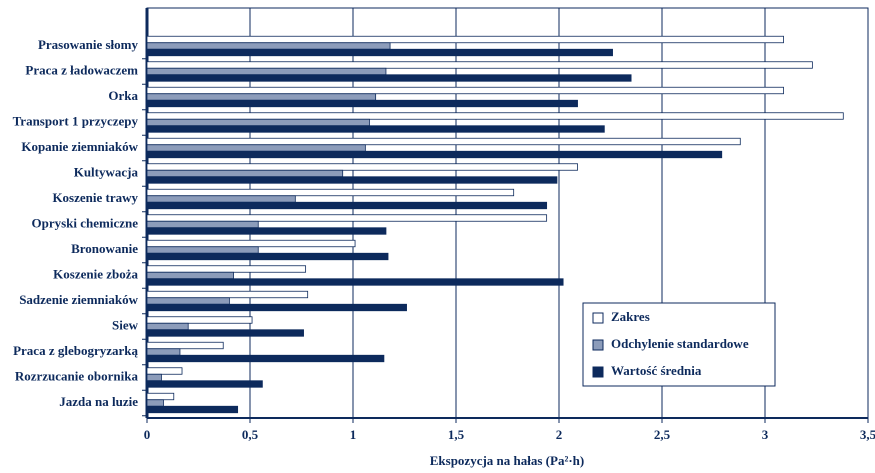  I want to click on x-tick-label: 1, so click(353, 434).